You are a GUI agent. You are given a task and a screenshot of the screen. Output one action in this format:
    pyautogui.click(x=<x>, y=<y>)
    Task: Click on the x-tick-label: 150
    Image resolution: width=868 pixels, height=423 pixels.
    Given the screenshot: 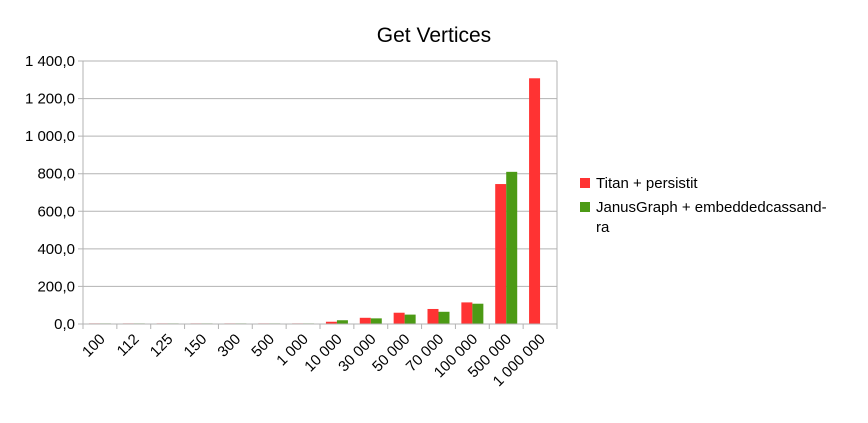 What is the action you would take?
    pyautogui.click(x=196, y=346)
    